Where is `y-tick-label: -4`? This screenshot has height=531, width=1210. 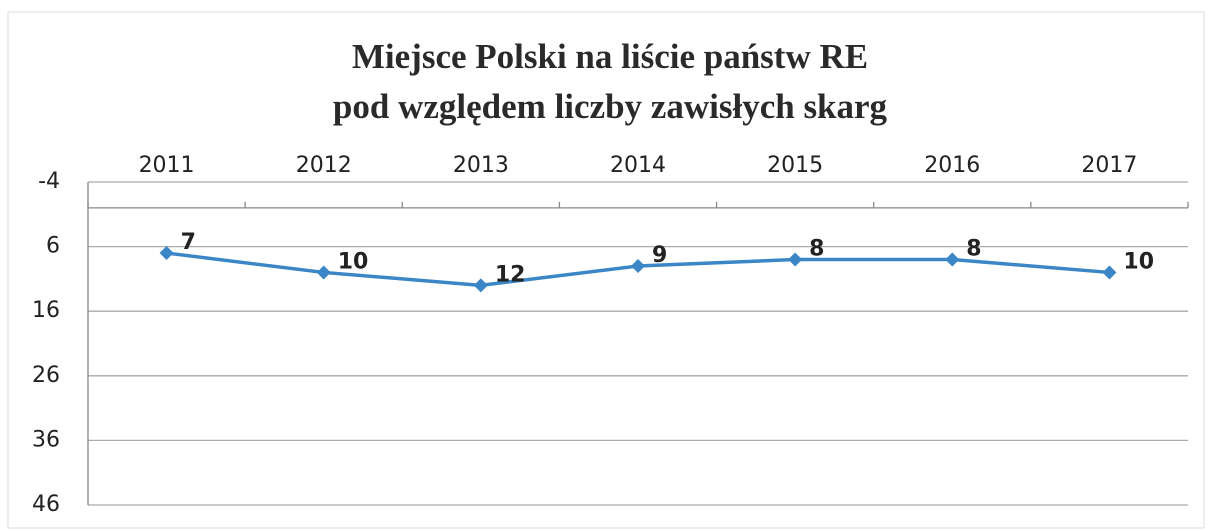 y-tick-label: -4 is located at coordinates (49, 181).